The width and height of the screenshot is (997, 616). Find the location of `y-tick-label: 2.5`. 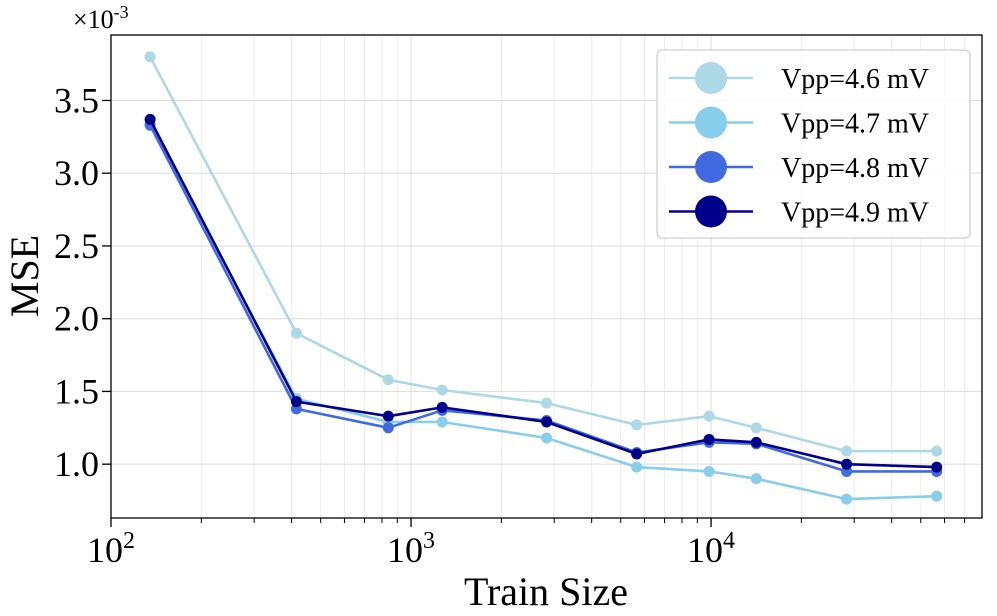

y-tick-label: 2.5 is located at coordinates (76, 246).